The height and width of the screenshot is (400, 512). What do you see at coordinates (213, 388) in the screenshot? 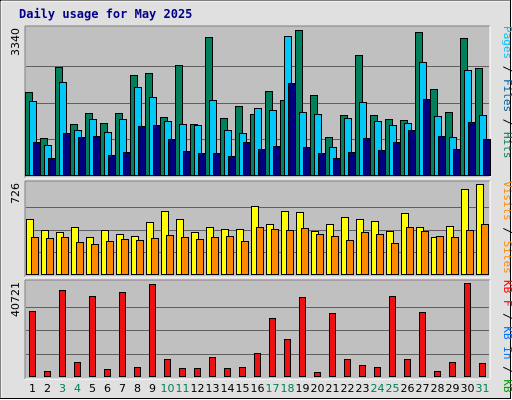
I see `x-tick-label: 13` at bounding box center [213, 388].